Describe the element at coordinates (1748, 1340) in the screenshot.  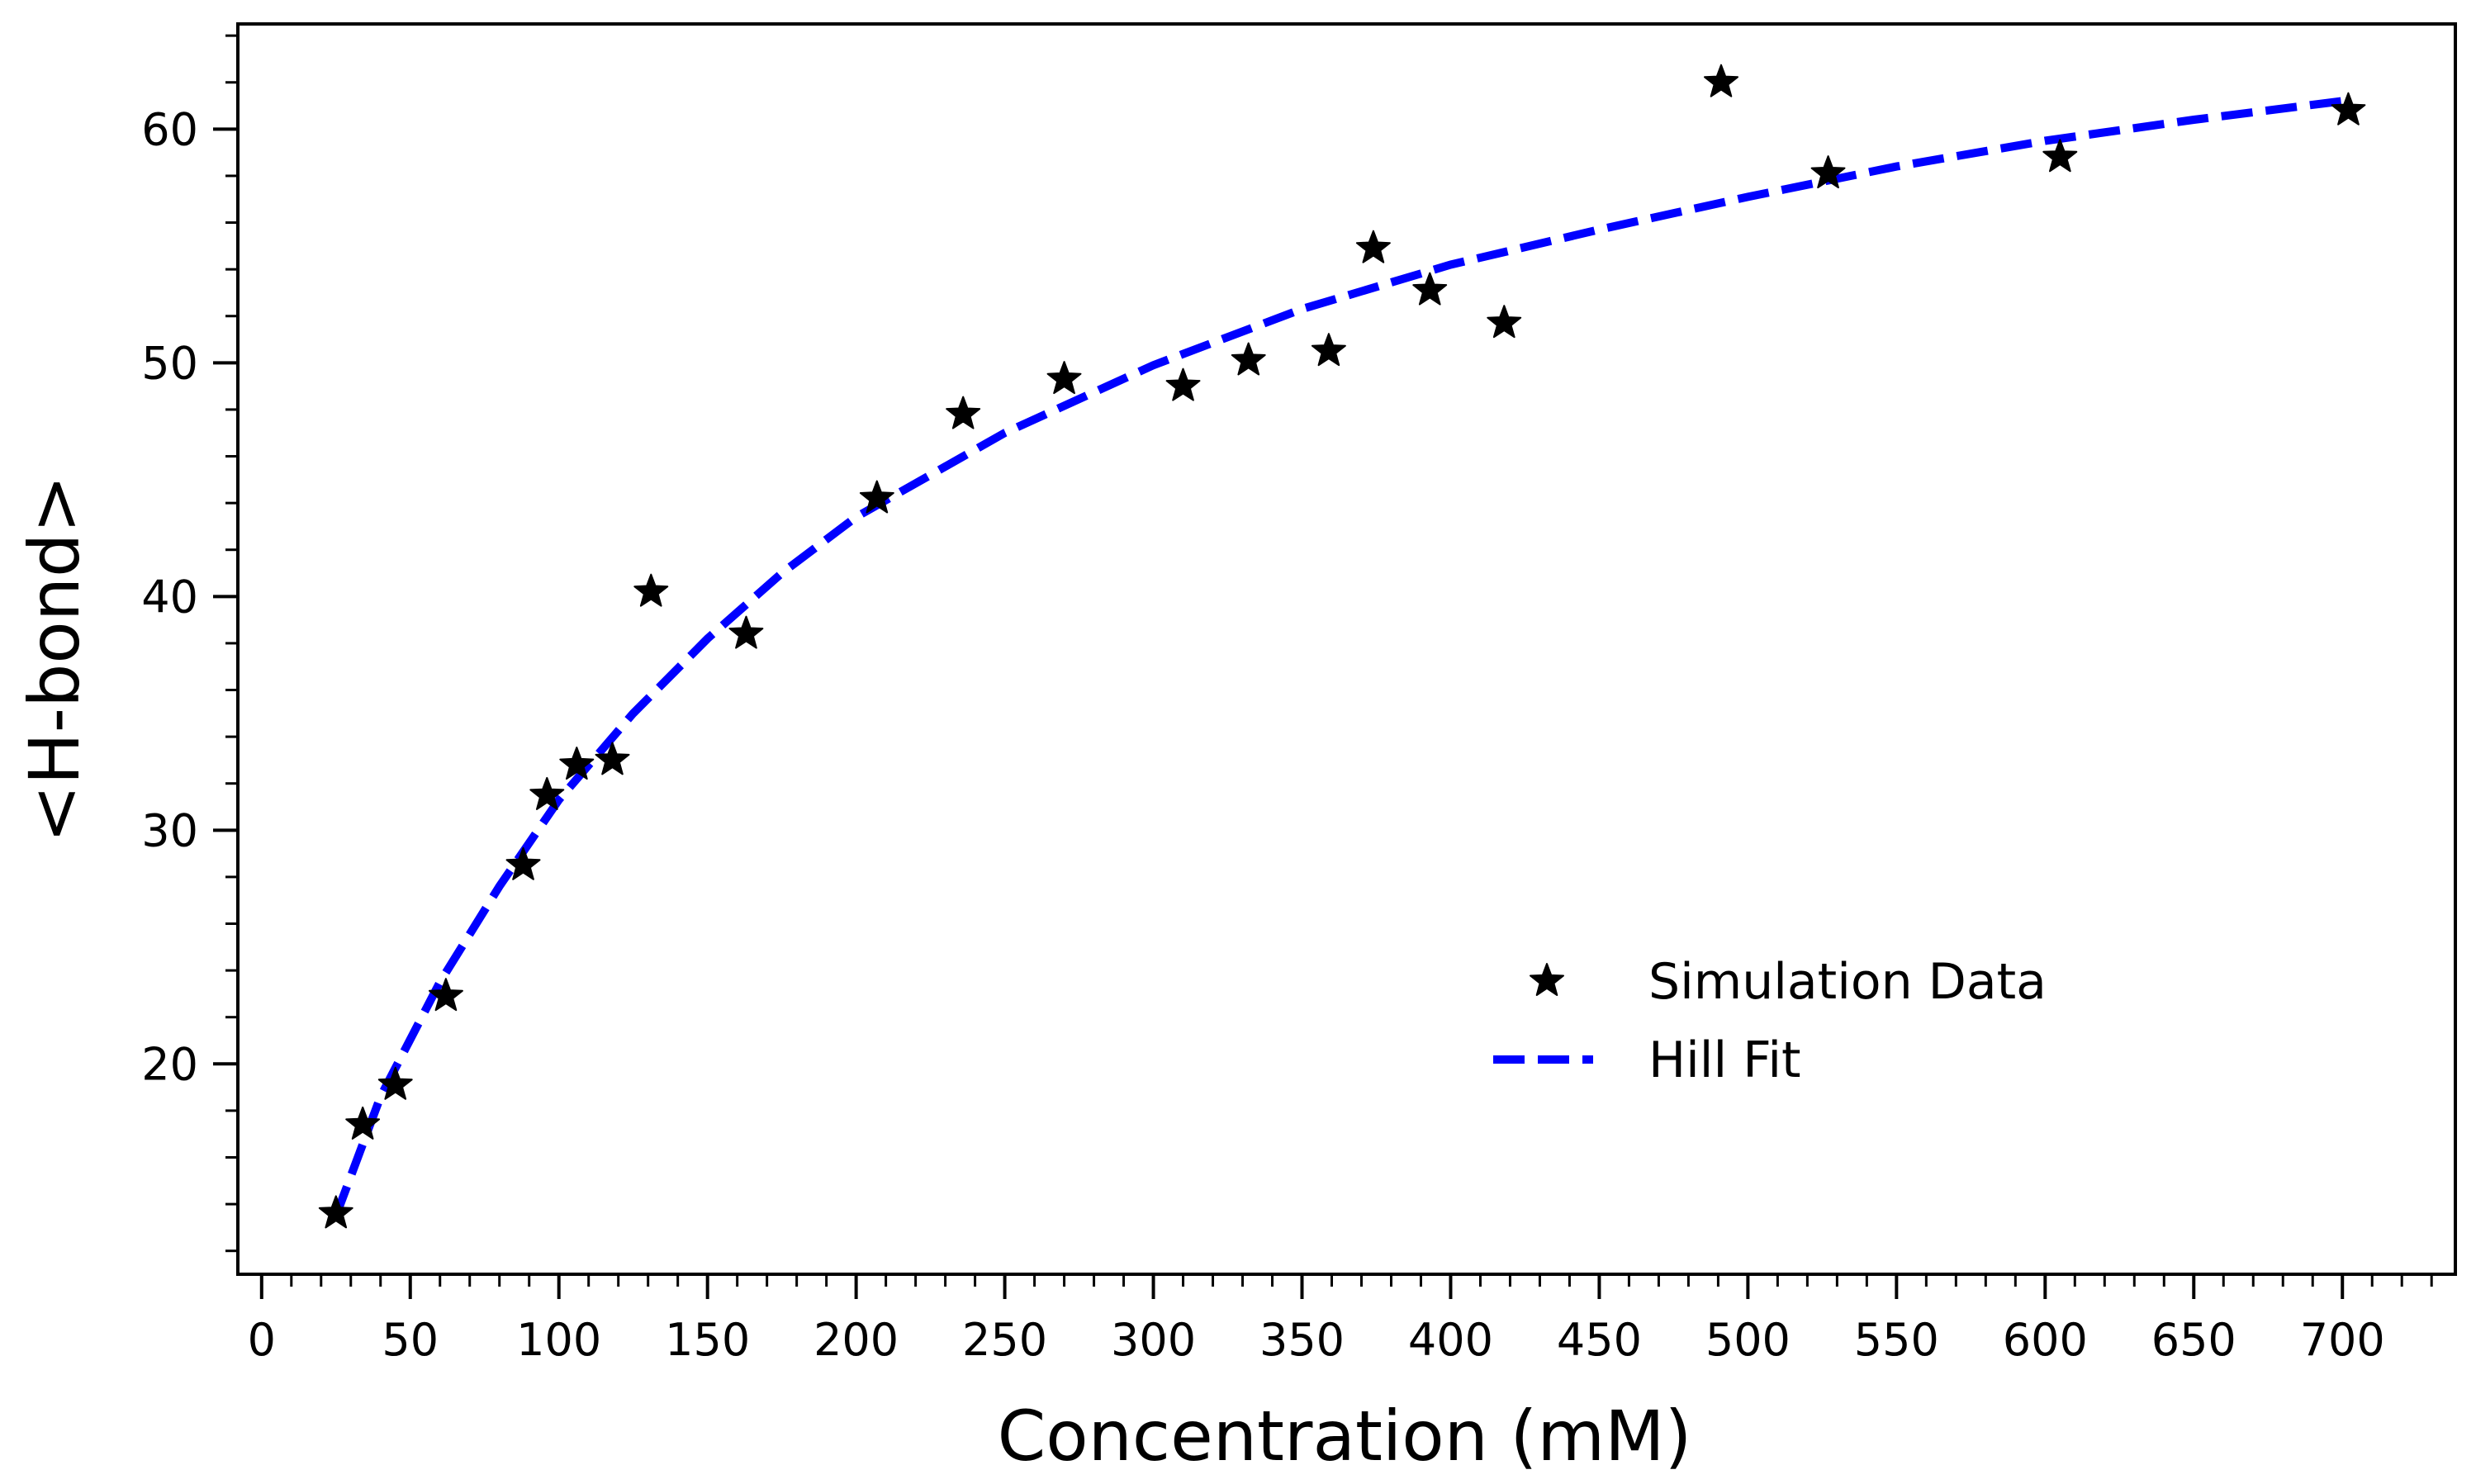
I see `x-tick-label: 500` at that location.